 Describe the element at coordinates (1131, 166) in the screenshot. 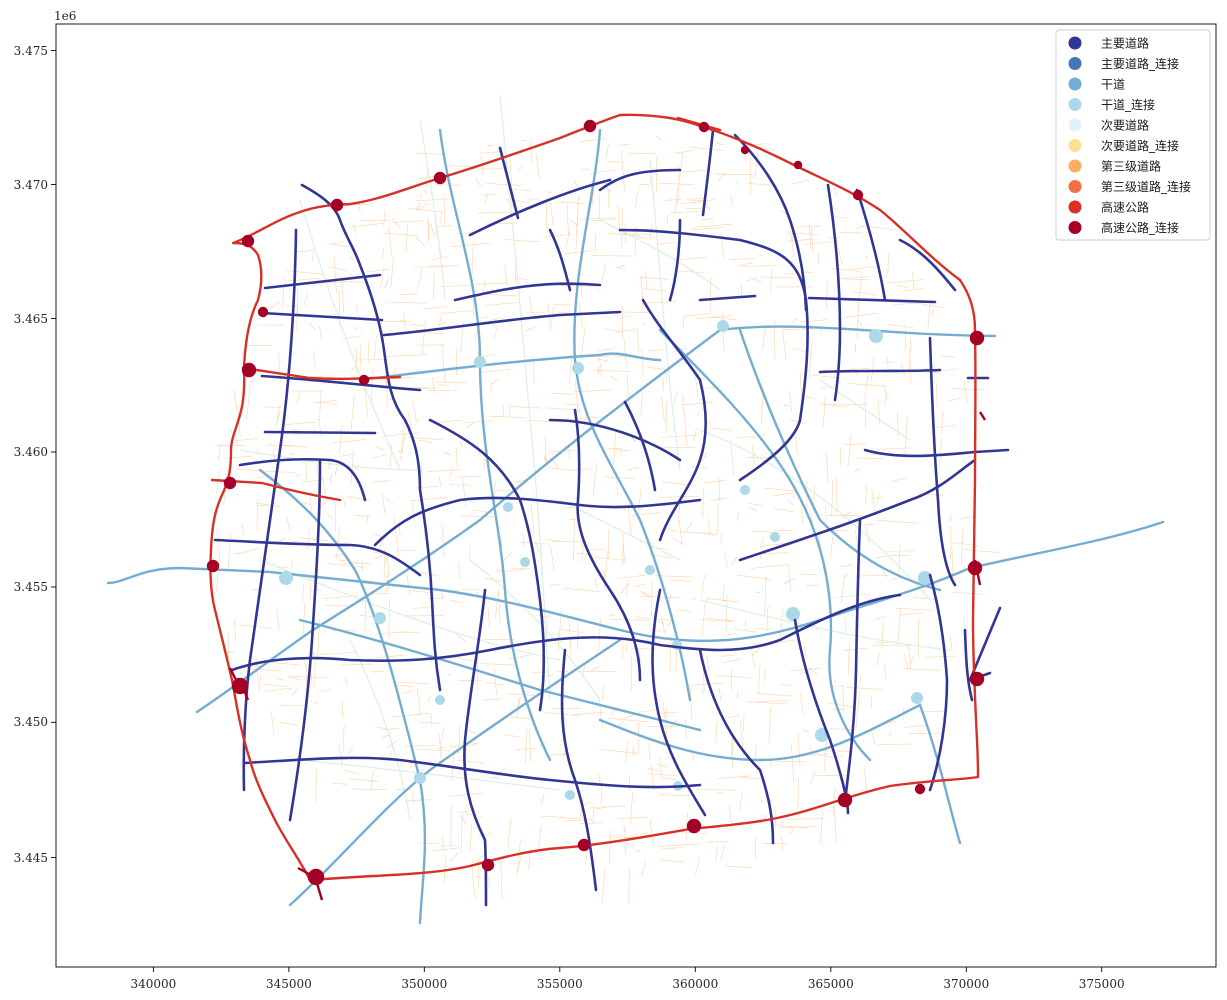

I see `legend-label: 第三级道路` at that location.